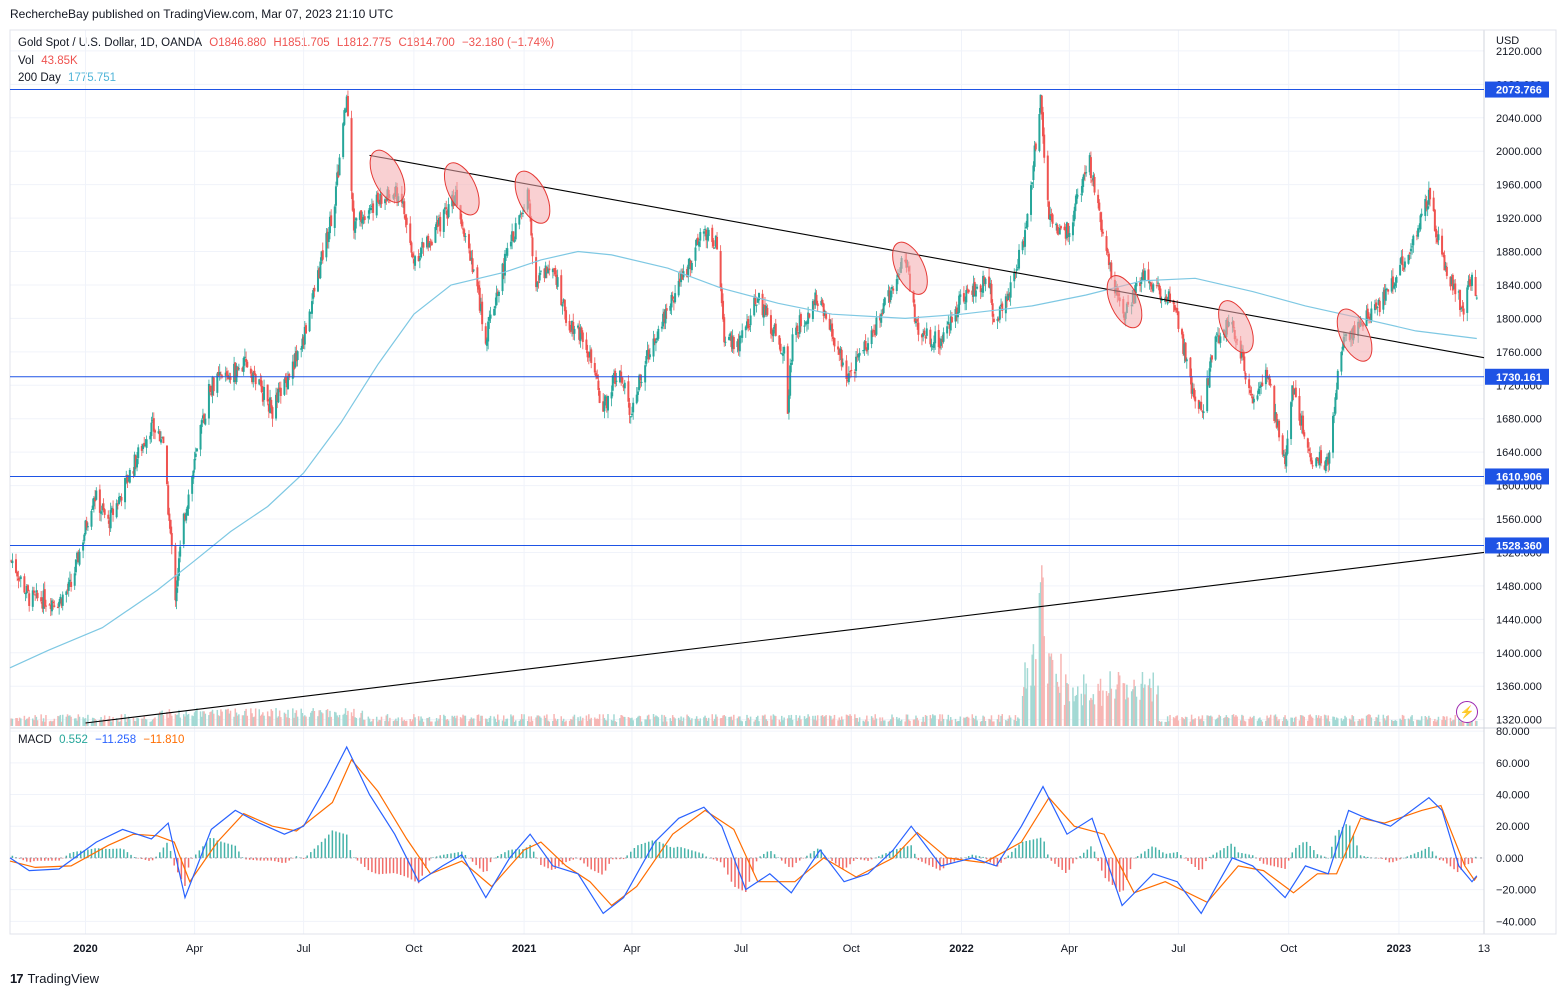  I want to click on volume-label: Vol, so click(26, 60).